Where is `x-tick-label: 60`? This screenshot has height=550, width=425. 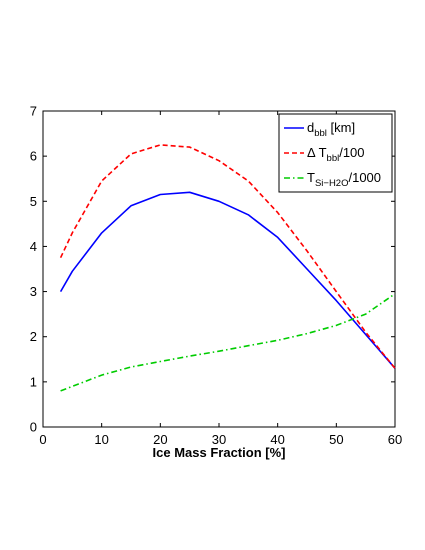 x-tick-label: 60 is located at coordinates (395, 439).